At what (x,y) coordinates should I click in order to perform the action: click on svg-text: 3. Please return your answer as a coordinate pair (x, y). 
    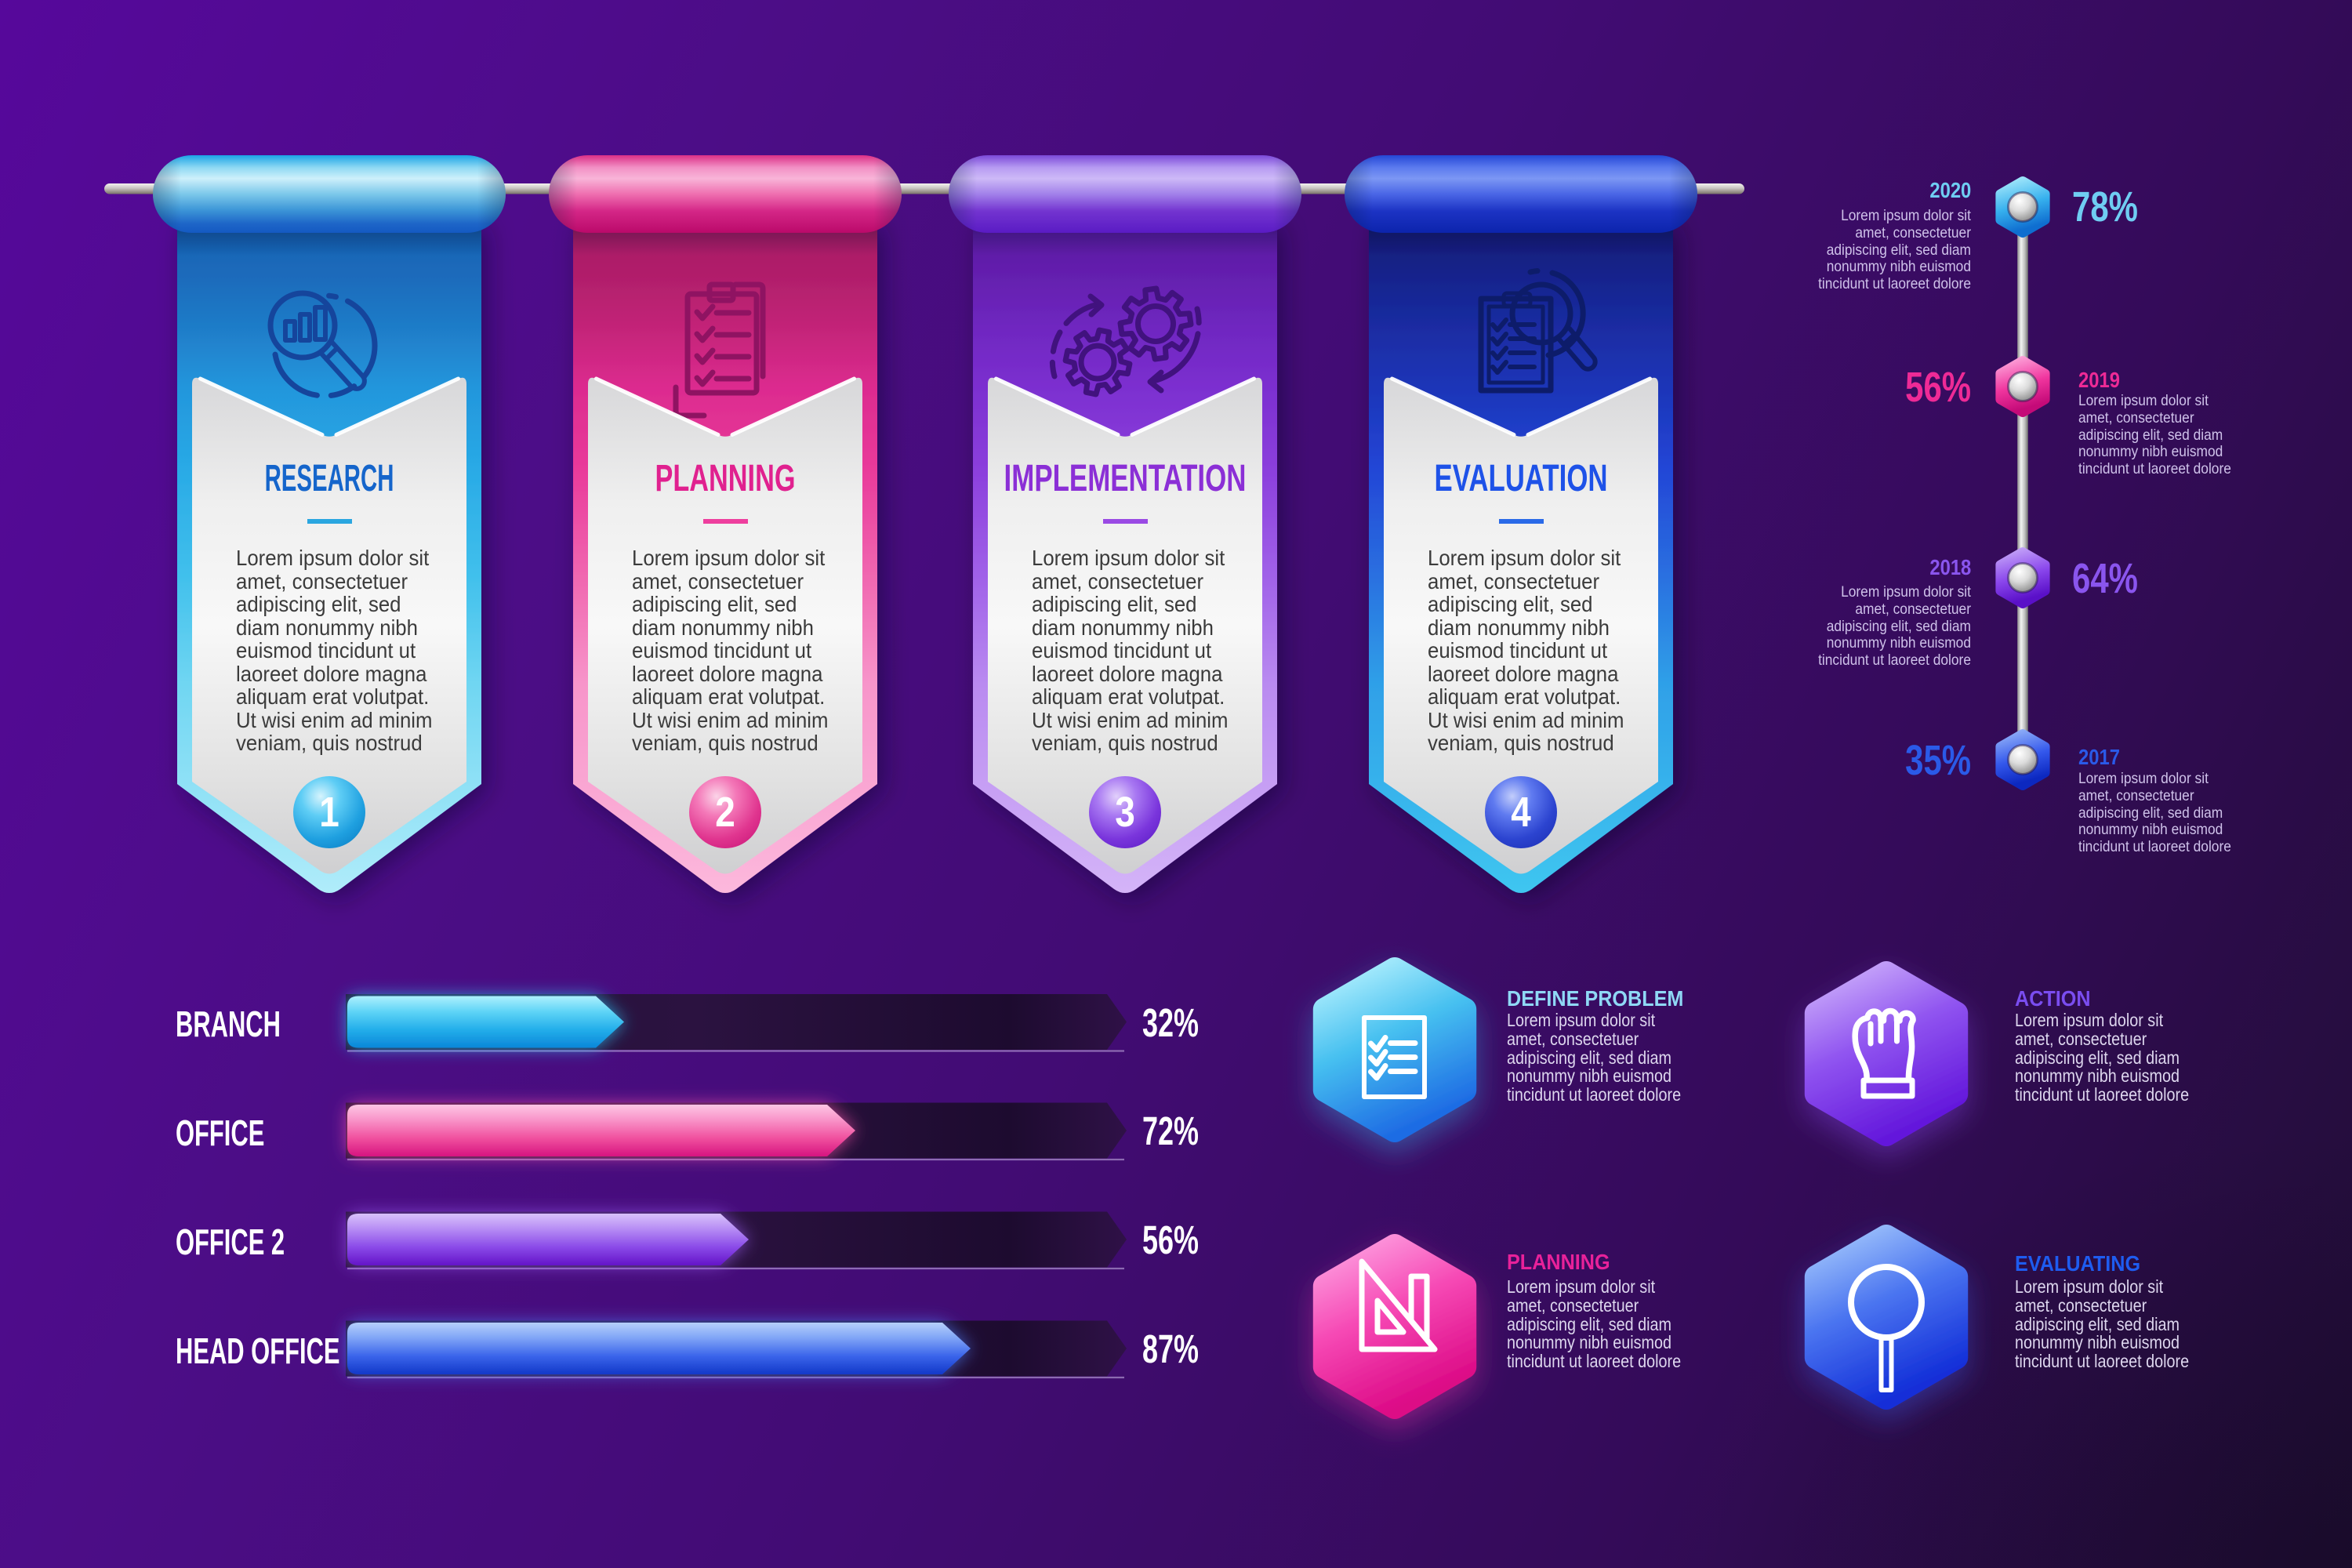
    Looking at the image, I should click on (1125, 812).